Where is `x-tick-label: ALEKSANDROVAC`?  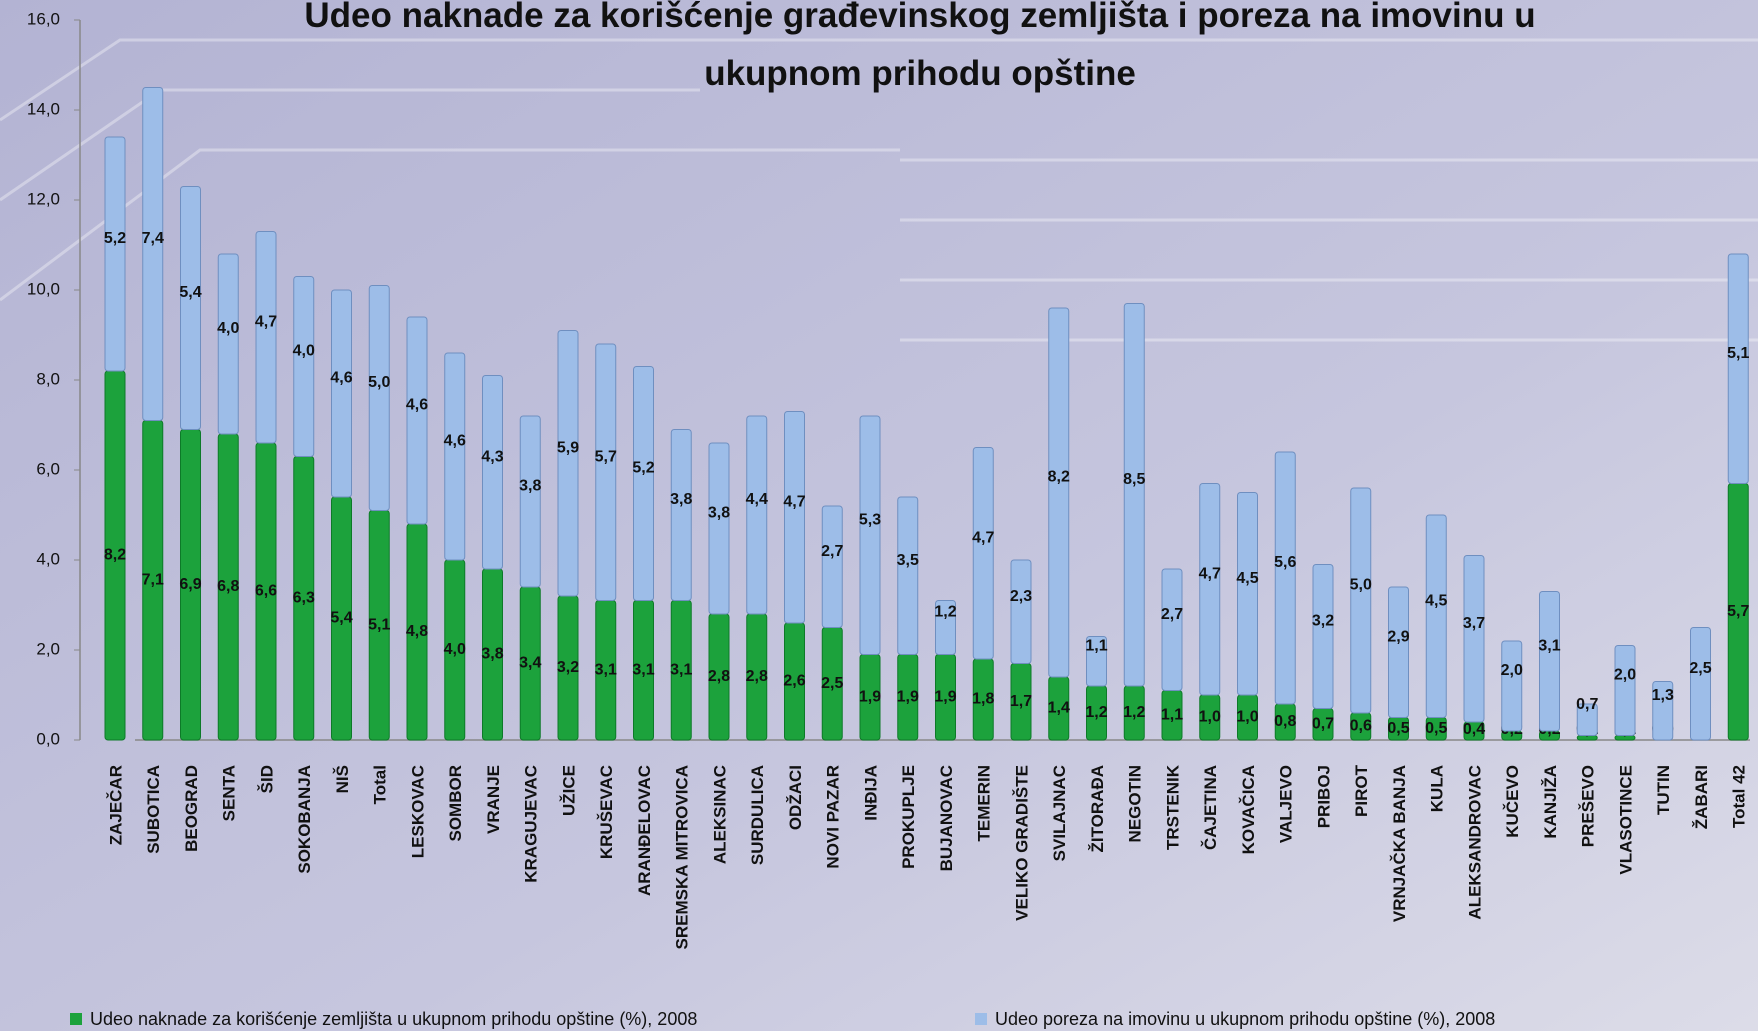 x-tick-label: ALEKSANDROVAC is located at coordinates (1474, 842).